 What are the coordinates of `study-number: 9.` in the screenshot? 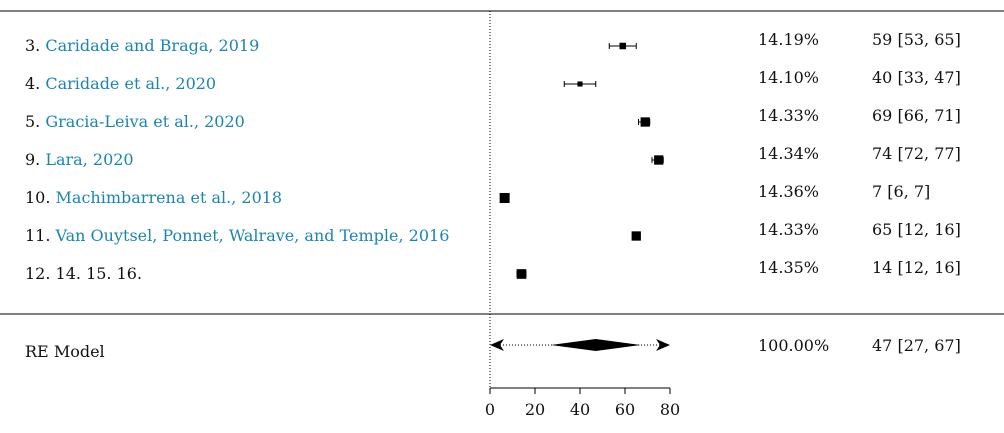 It's located at (35, 159).